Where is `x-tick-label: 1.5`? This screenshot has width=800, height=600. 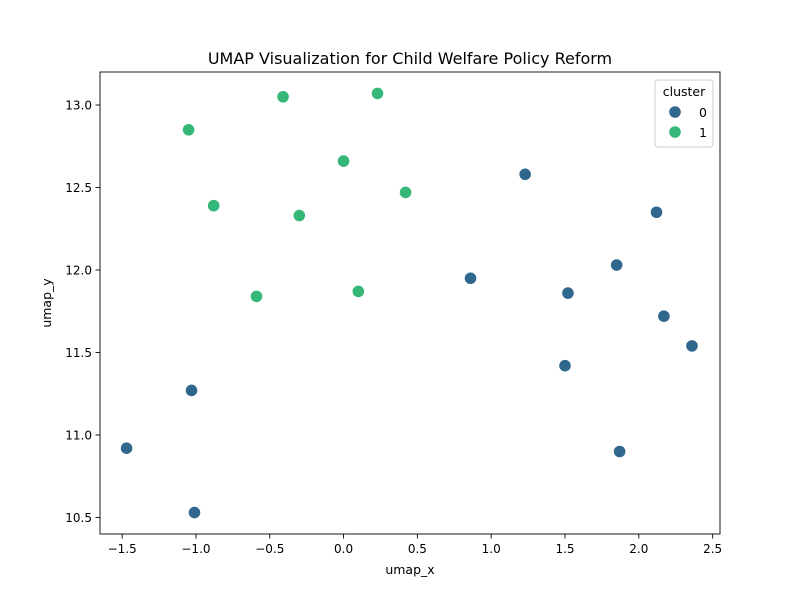 x-tick-label: 1.5 is located at coordinates (564, 549).